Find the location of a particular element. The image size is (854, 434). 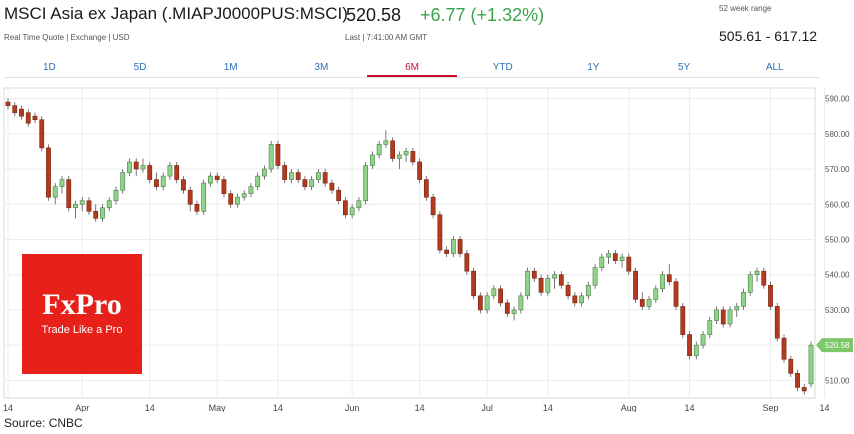

tab-5d: 5D is located at coordinates (140, 67).